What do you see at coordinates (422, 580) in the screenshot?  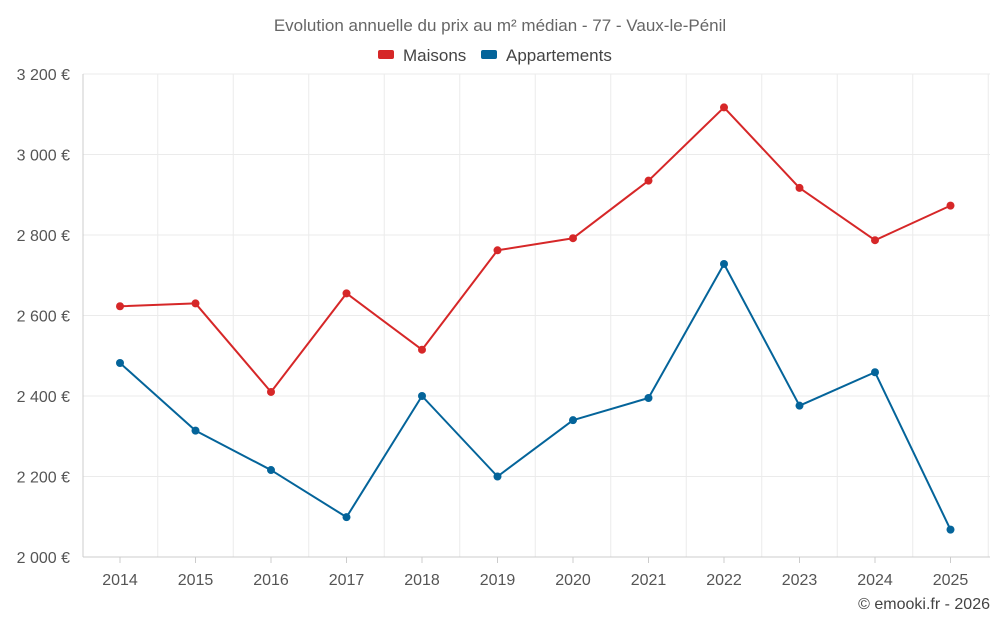 I see `x-tick-label: 2018` at bounding box center [422, 580].